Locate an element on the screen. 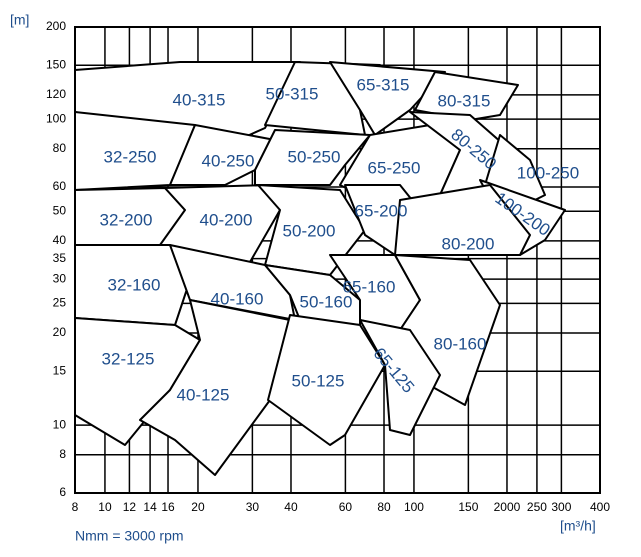 This screenshot has height=557, width=641. region-label: 50-250 is located at coordinates (314, 156).